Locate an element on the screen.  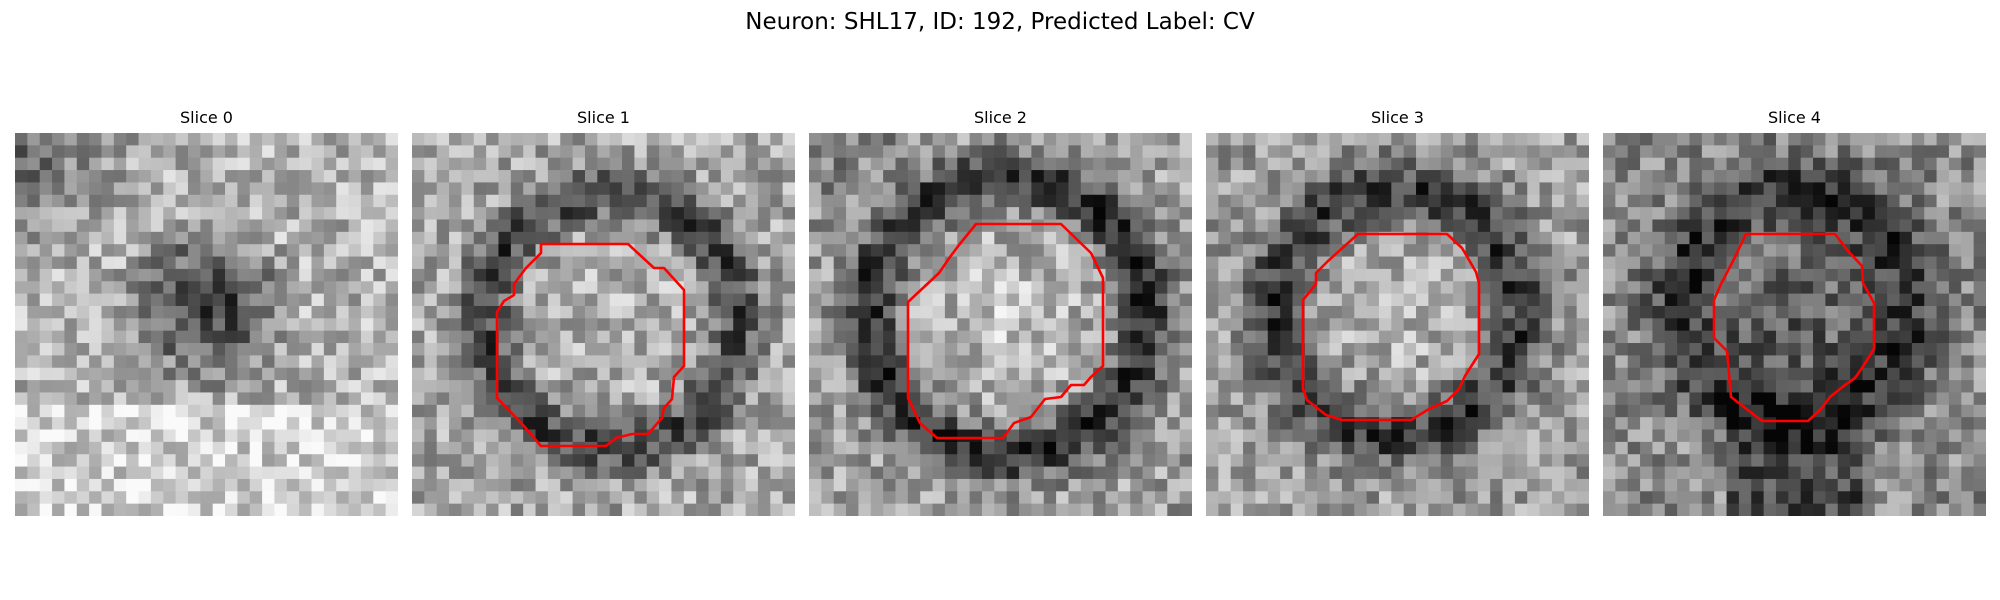
slice-title-4: Slice 4 is located at coordinates (1794, 117).